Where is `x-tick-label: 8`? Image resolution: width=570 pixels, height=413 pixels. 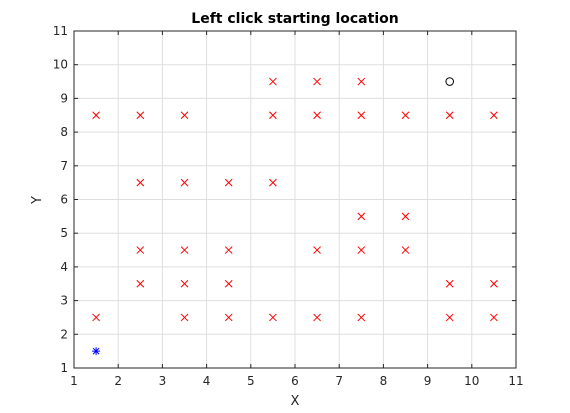 x-tick-label: 8 is located at coordinates (384, 381).